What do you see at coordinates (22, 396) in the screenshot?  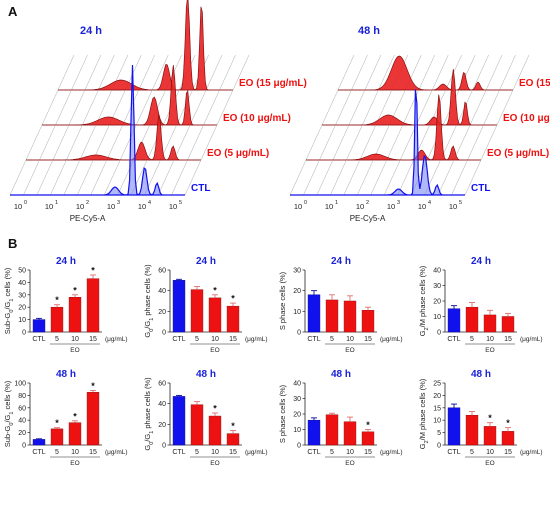 I see `y-tick-label: 80` at bounding box center [22, 396].